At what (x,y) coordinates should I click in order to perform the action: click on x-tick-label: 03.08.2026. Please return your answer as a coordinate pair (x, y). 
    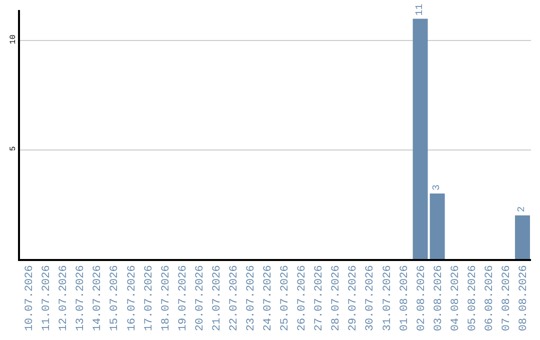
    Looking at the image, I should click on (438, 298).